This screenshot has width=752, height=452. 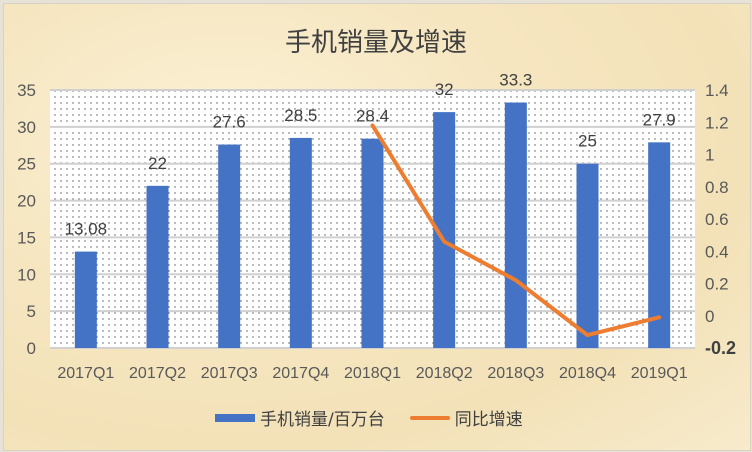 I want to click on x-axis-tick: 2018Q2, so click(x=444, y=373).